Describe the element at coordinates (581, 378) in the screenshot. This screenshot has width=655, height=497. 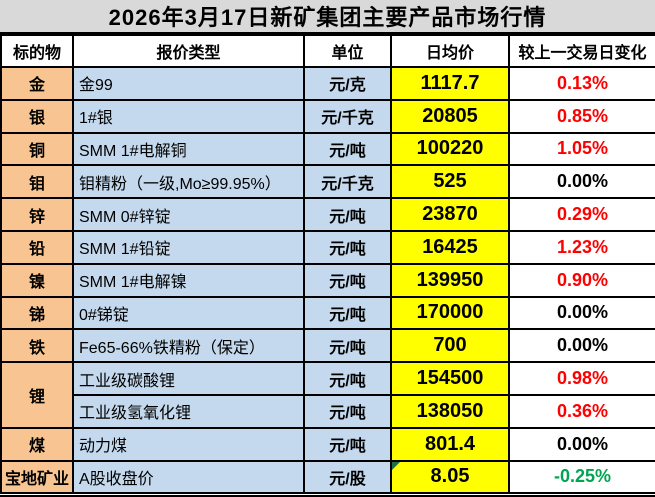
I see `change-cell: 0.98%` at that location.